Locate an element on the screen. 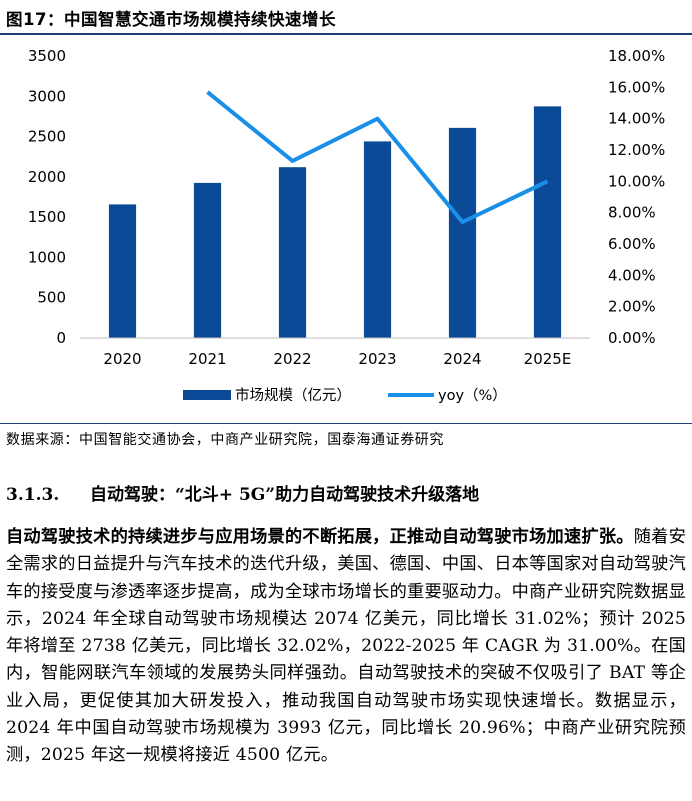 The height and width of the screenshot is (801, 692). source-rule is located at coordinates (346, 423).